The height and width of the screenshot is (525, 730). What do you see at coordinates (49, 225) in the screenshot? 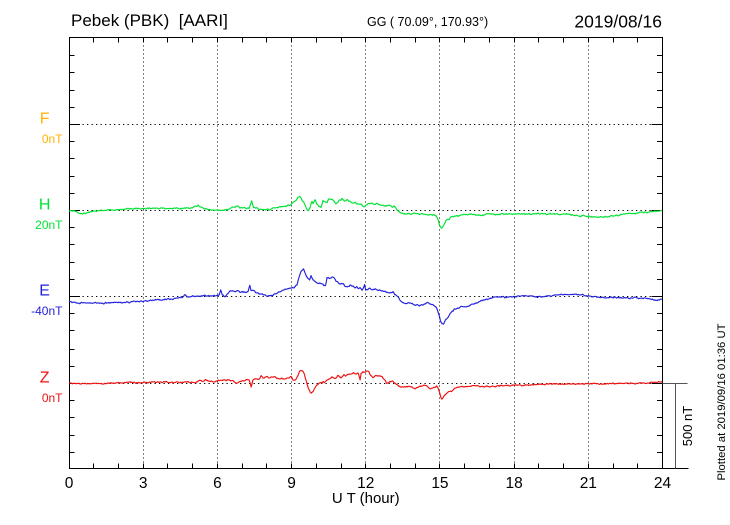
I see `svg-text: 20nT` at bounding box center [49, 225].